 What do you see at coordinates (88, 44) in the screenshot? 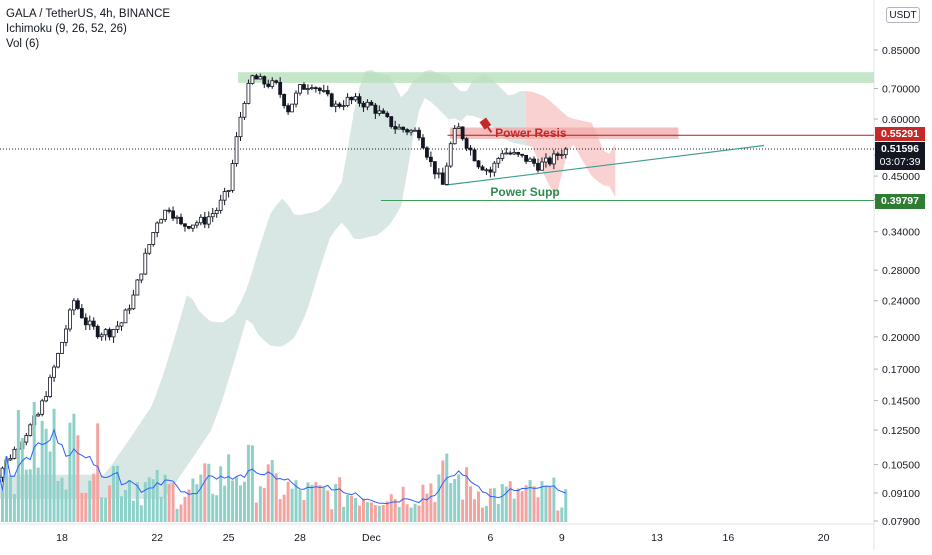
I see `volume-indicator-label: Vol (6)` at bounding box center [88, 44].